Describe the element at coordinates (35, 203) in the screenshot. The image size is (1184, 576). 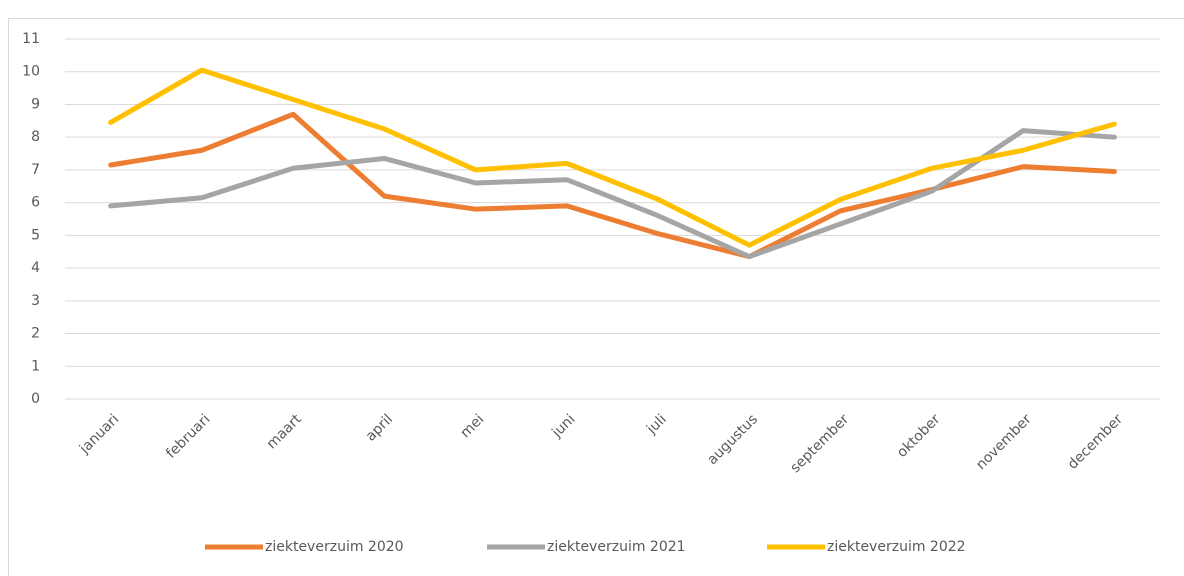
I see `y-tick-label: 6` at that location.